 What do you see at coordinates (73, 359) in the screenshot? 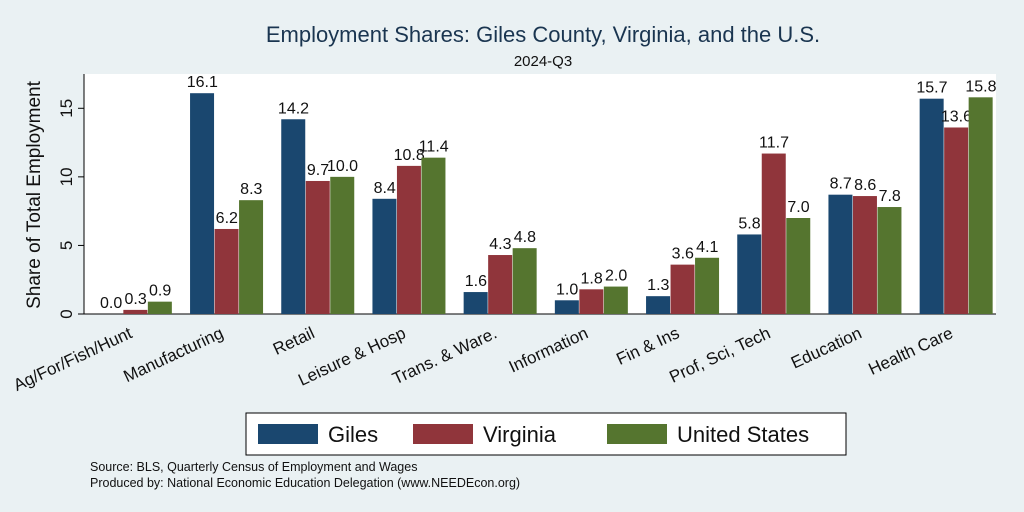
I see `x-tick-label: Ag/For/Fish/Hunt` at bounding box center [73, 359].